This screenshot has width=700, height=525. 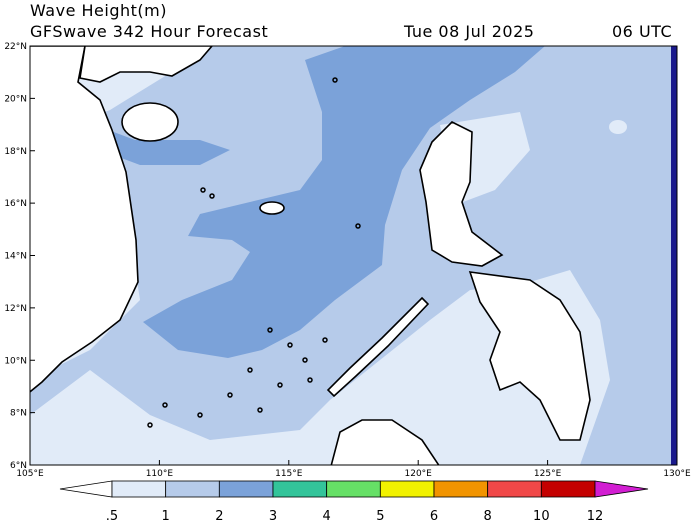 What do you see at coordinates (289, 474) in the screenshot?
I see `lon-label: 115°E` at bounding box center [289, 474].